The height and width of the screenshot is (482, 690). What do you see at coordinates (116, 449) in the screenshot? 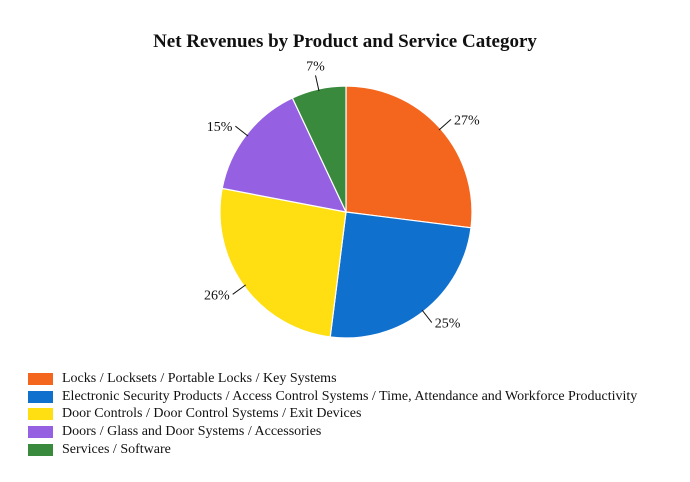
I see `legend-label: Services / Software` at bounding box center [116, 449].